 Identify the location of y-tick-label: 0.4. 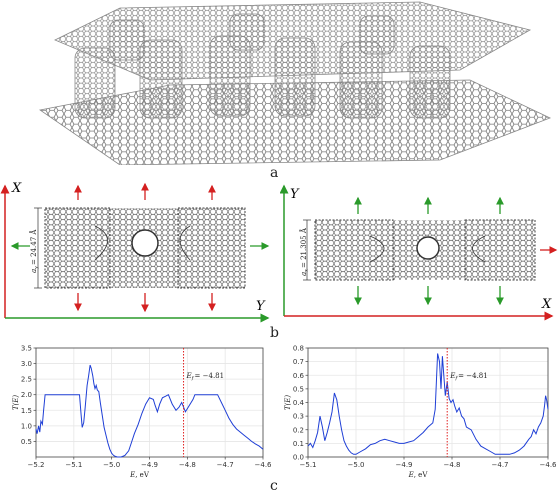
(299, 403).